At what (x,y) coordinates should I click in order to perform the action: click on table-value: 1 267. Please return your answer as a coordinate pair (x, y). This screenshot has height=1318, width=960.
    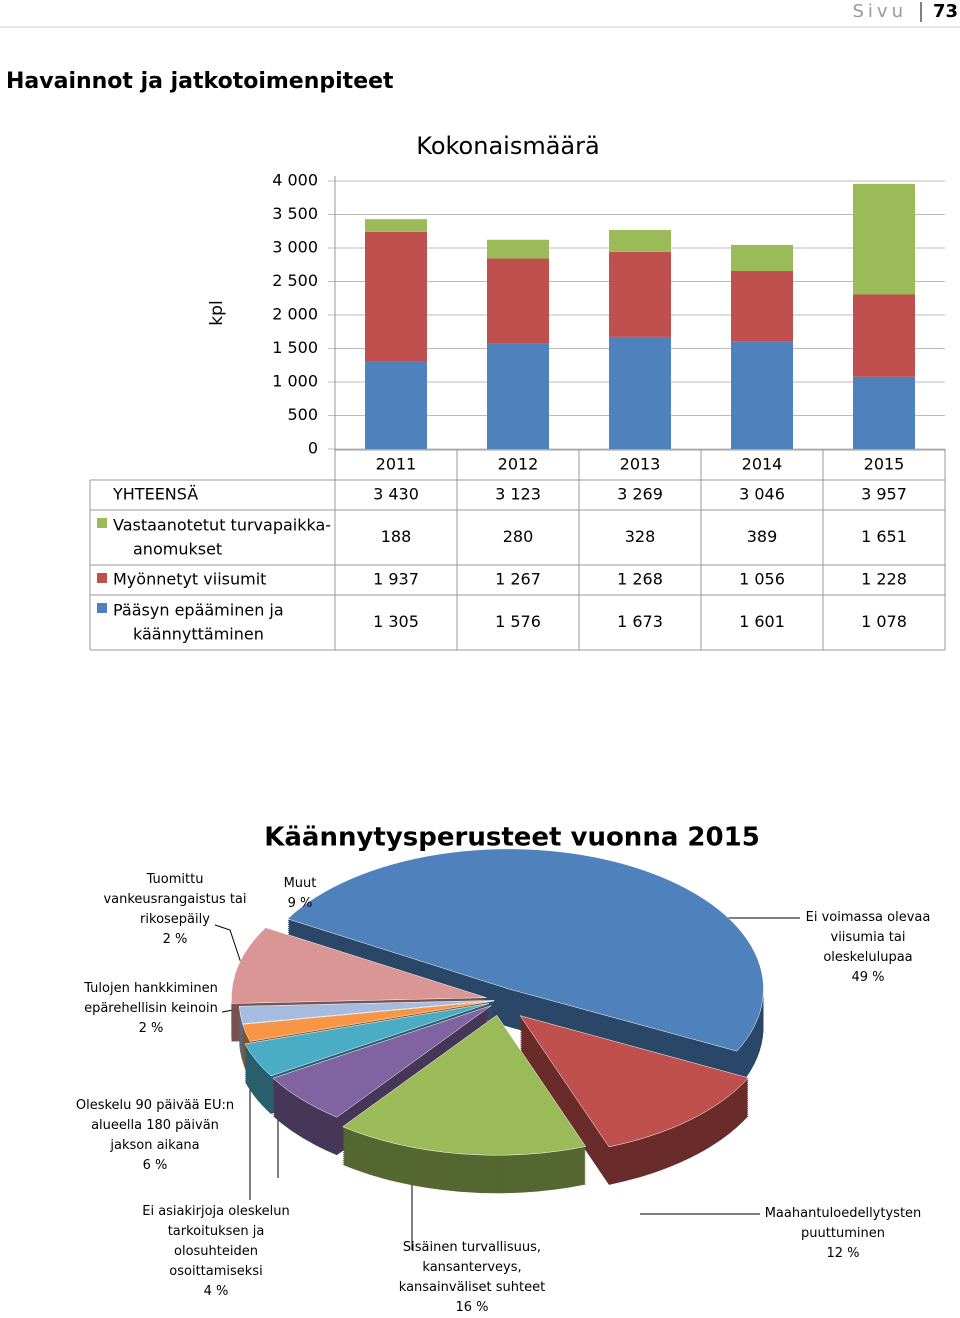
    Looking at the image, I should click on (518, 579).